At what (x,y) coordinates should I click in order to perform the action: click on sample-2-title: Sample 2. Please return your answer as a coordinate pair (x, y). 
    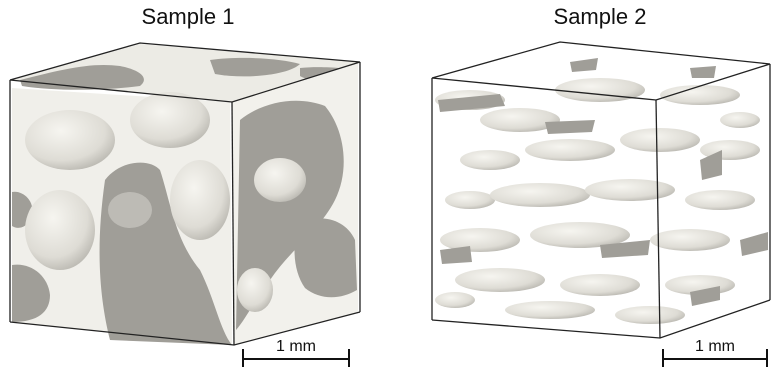
    Looking at the image, I should click on (600, 16).